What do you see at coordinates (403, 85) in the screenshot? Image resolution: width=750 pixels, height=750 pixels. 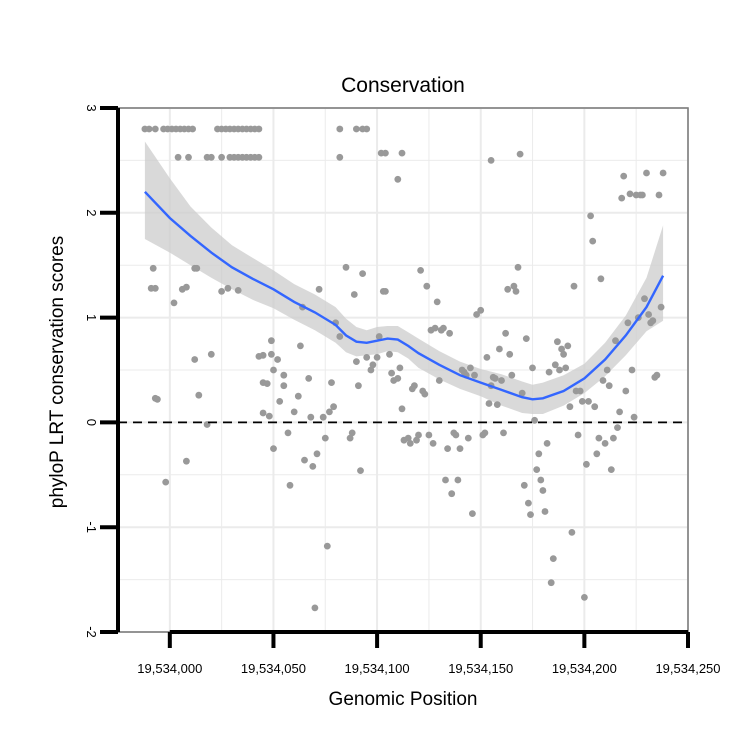 I see `chart-title: Conservation` at bounding box center [403, 85].